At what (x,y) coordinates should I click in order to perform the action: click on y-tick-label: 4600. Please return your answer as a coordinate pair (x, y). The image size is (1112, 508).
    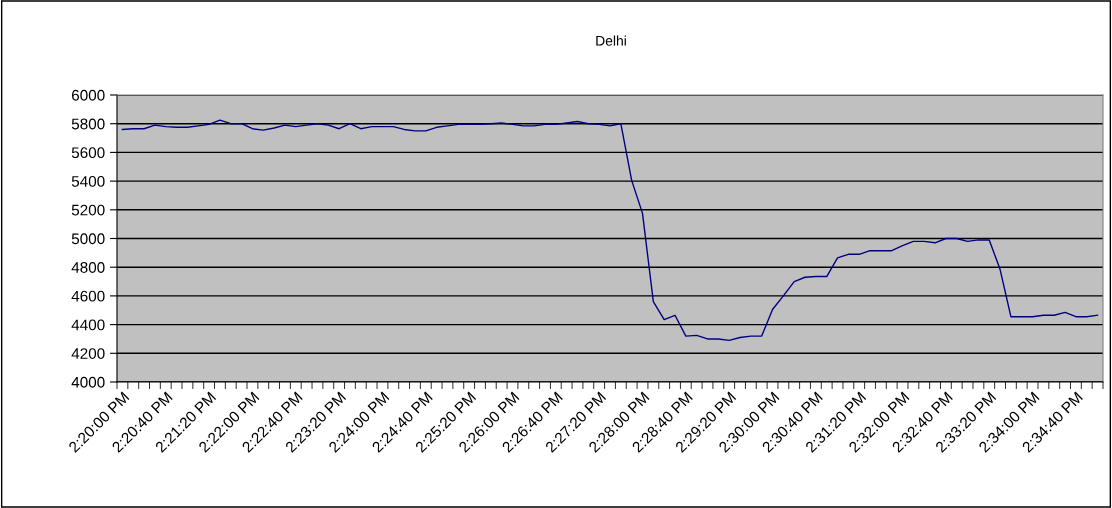
    Looking at the image, I should click on (88, 296).